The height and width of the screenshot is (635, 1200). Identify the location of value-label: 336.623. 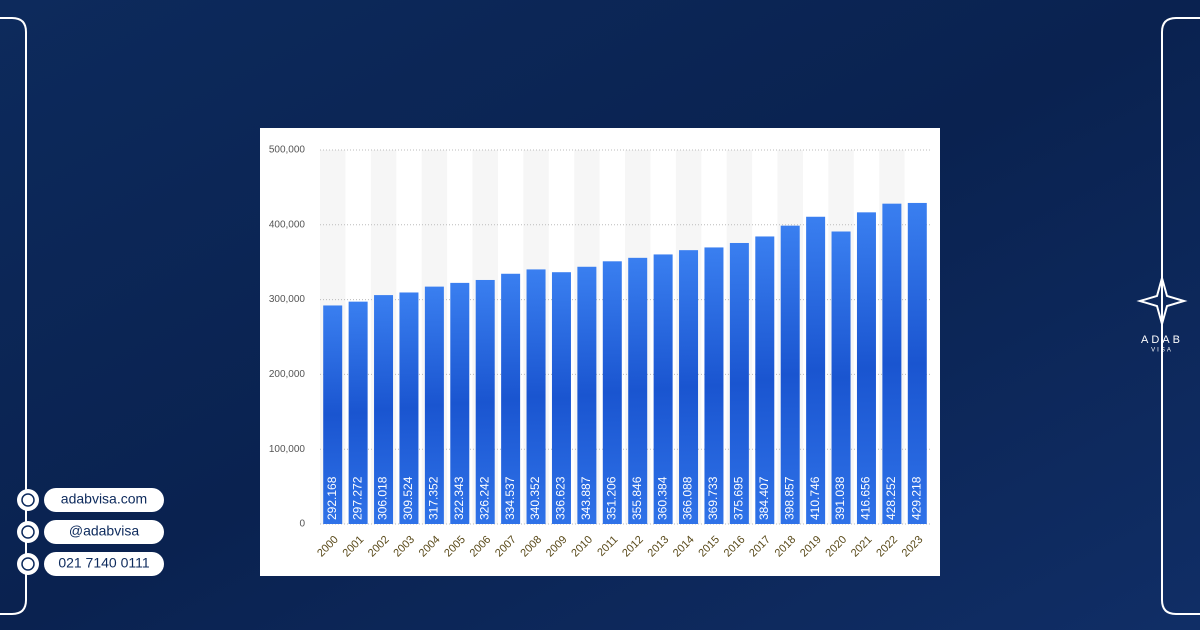
(561, 498).